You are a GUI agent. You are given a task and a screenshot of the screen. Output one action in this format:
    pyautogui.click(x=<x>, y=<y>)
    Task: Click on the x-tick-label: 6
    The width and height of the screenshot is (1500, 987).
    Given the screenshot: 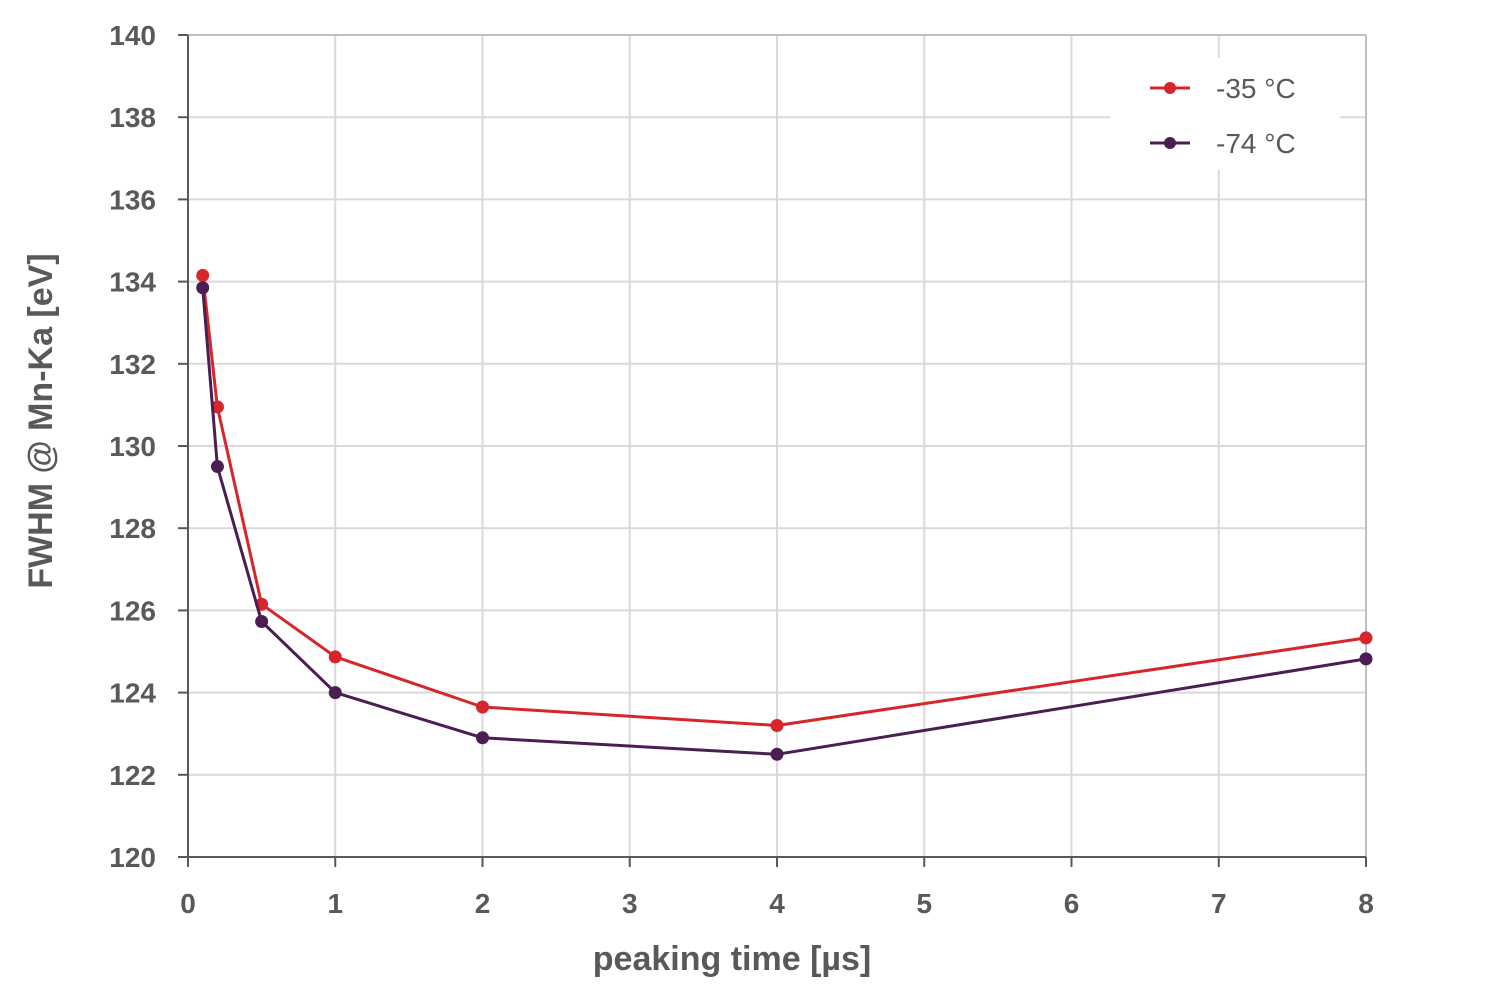 What is the action you would take?
    pyautogui.click(x=1072, y=903)
    